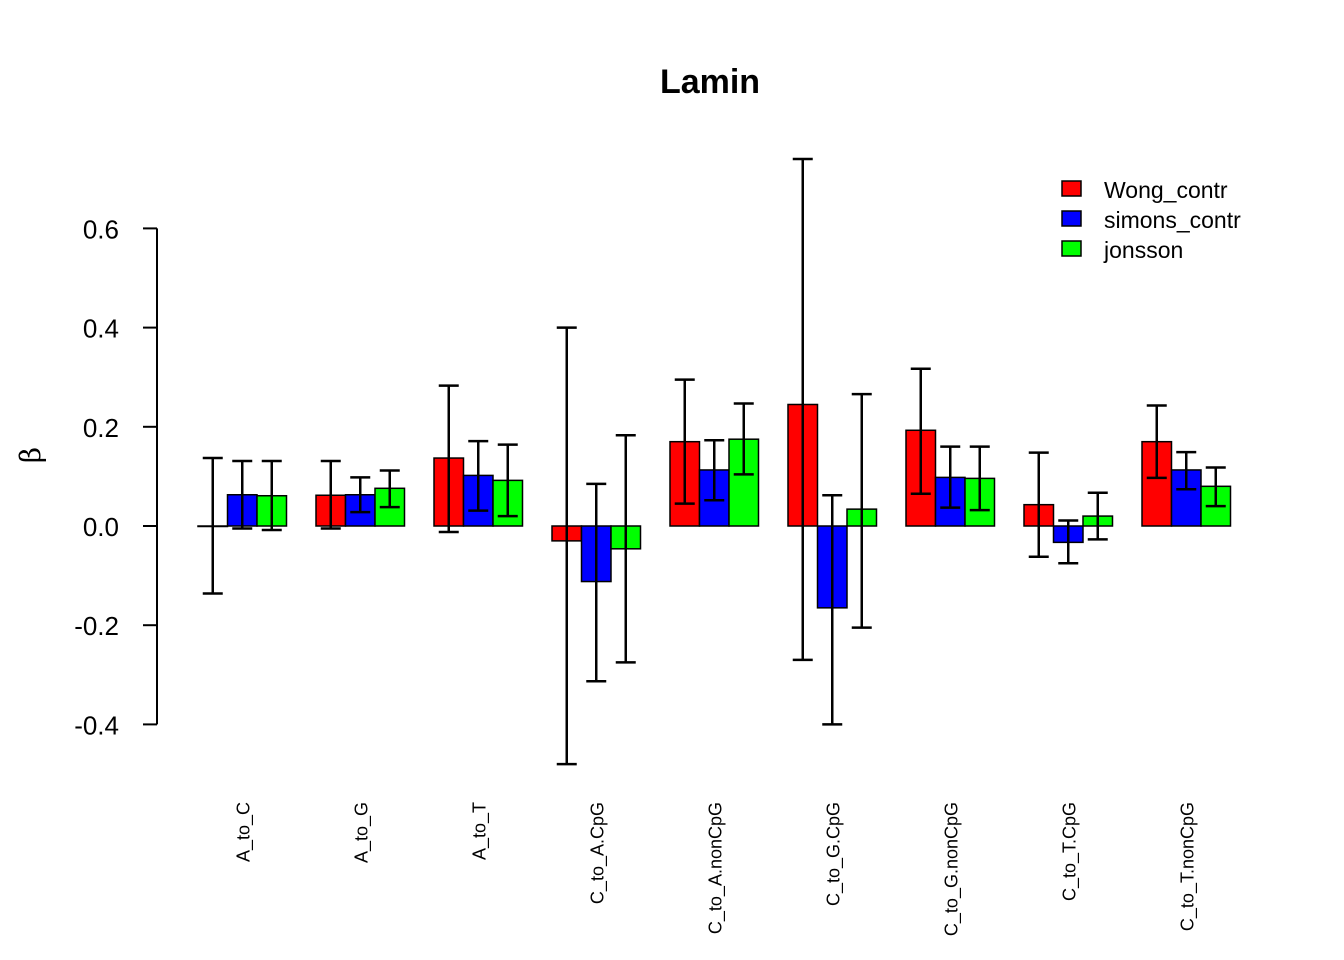 The width and height of the screenshot is (1344, 960). Describe the element at coordinates (101, 229) in the screenshot. I see `y-tick-label: 0.6` at that location.